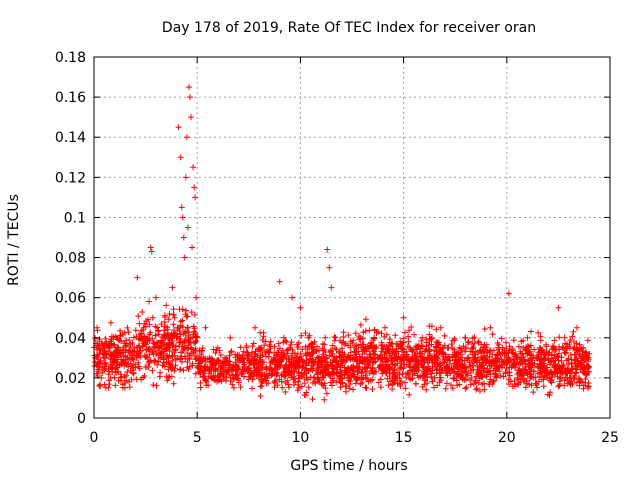 The height and width of the screenshot is (480, 640). I want to click on y-tick-label: 0.16, so click(70, 98).